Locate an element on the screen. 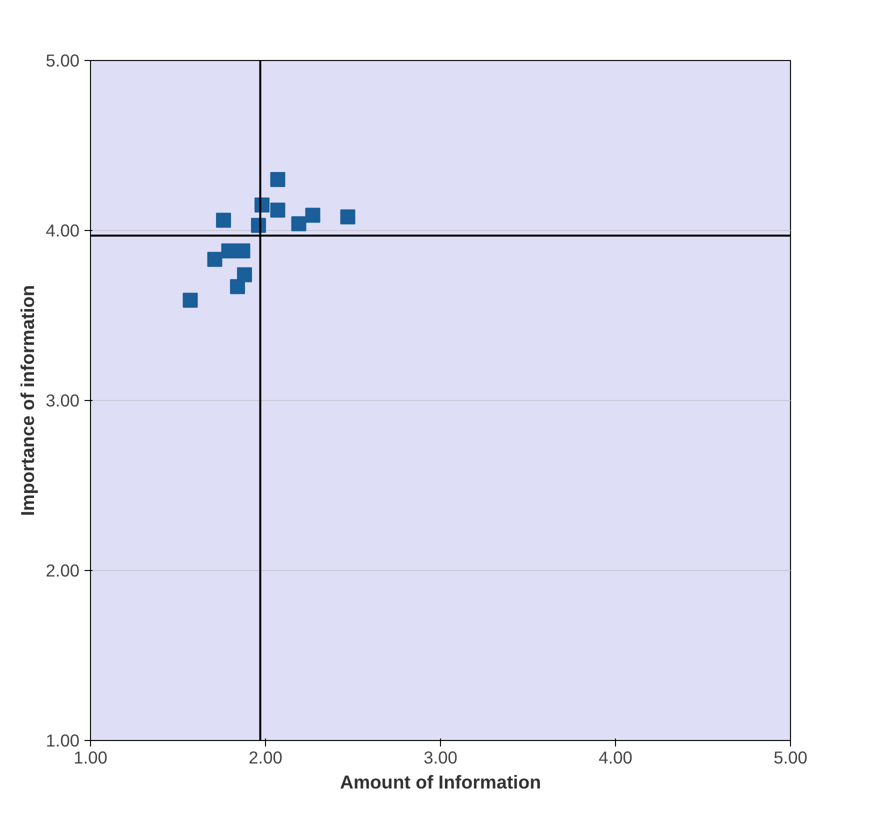 This screenshot has width=880, height=829. y-axis-title: Importance of information is located at coordinates (27, 400).